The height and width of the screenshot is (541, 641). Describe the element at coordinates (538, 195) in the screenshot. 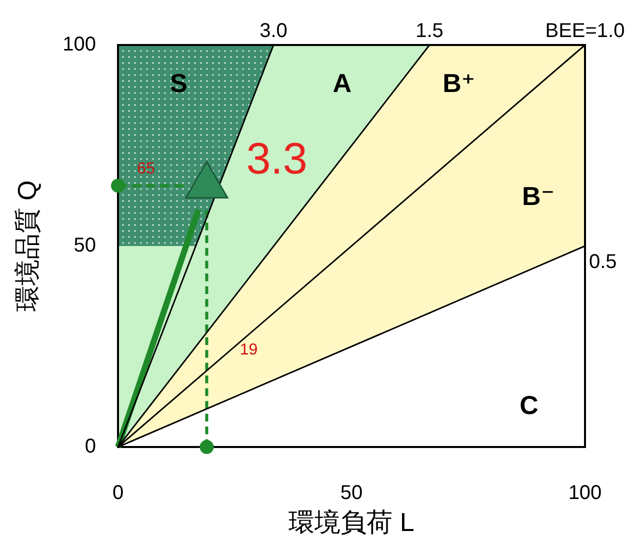

I see `annotation: B⁻` at that location.